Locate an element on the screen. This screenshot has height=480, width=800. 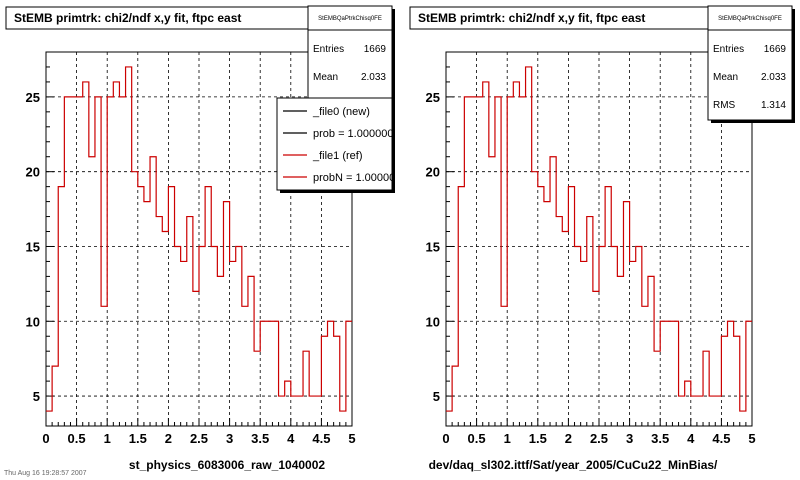
legend-label: _file1 (ref) is located at coordinates (337, 156).